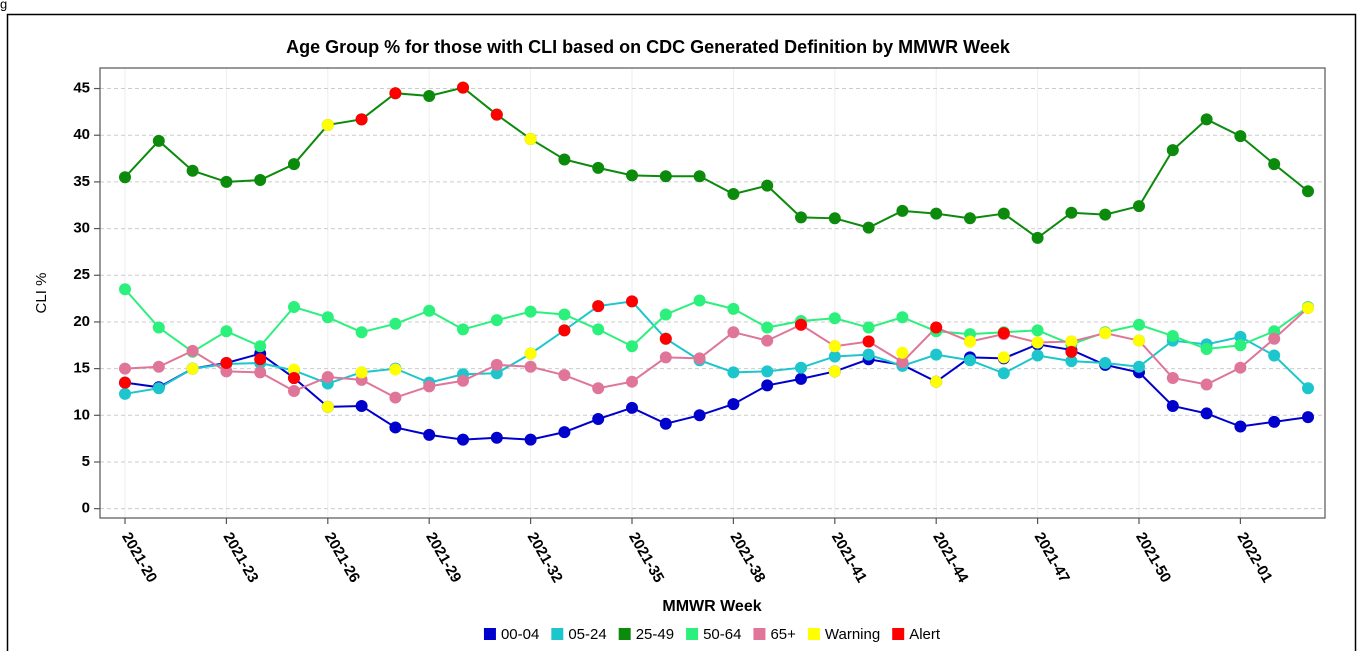 The width and height of the screenshot is (1359, 651). What do you see at coordinates (587, 634) in the screenshot?
I see `legend-label: 05-24` at bounding box center [587, 634].